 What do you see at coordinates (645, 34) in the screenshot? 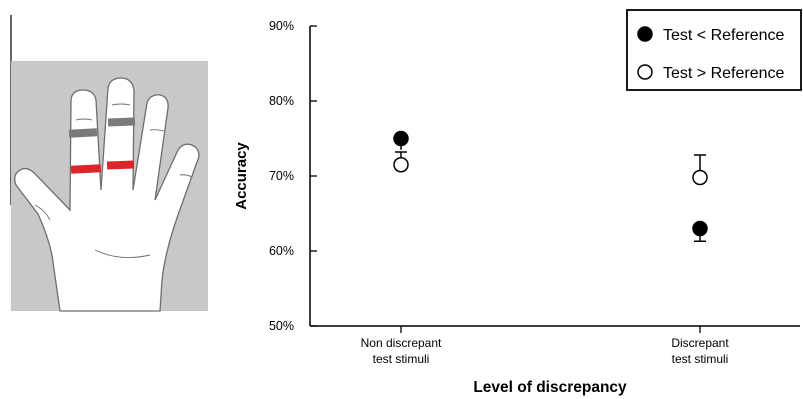
I see `legend-marker-filled` at bounding box center [645, 34].